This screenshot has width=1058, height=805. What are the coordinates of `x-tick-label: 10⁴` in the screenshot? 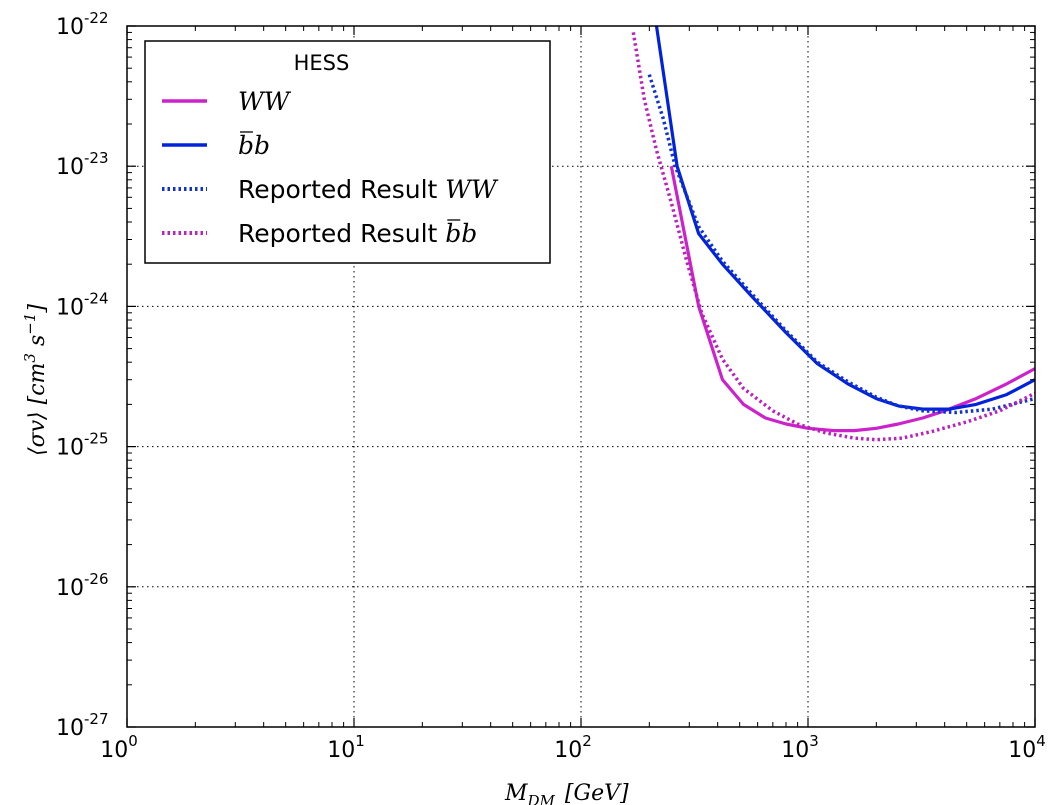 It's located at (1027, 747).